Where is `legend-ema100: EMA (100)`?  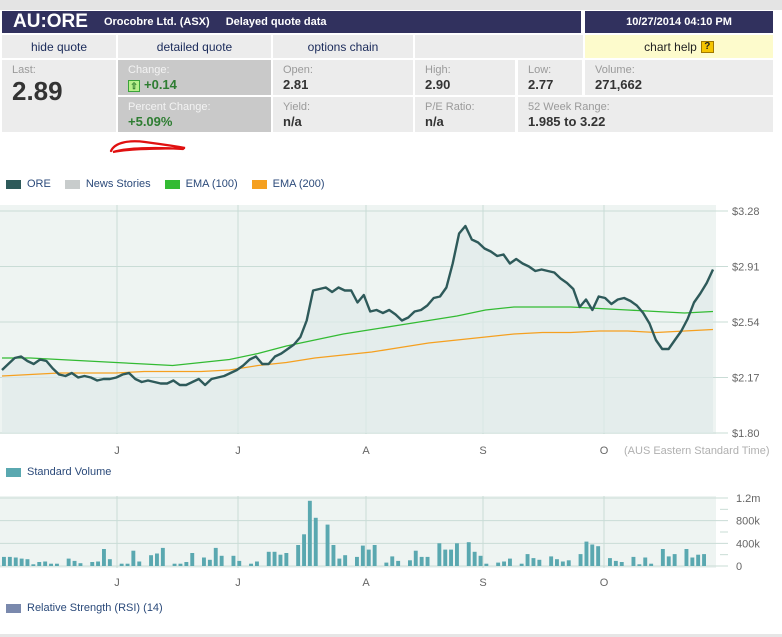
legend-ema100: EMA (100) is located at coordinates (201, 184).